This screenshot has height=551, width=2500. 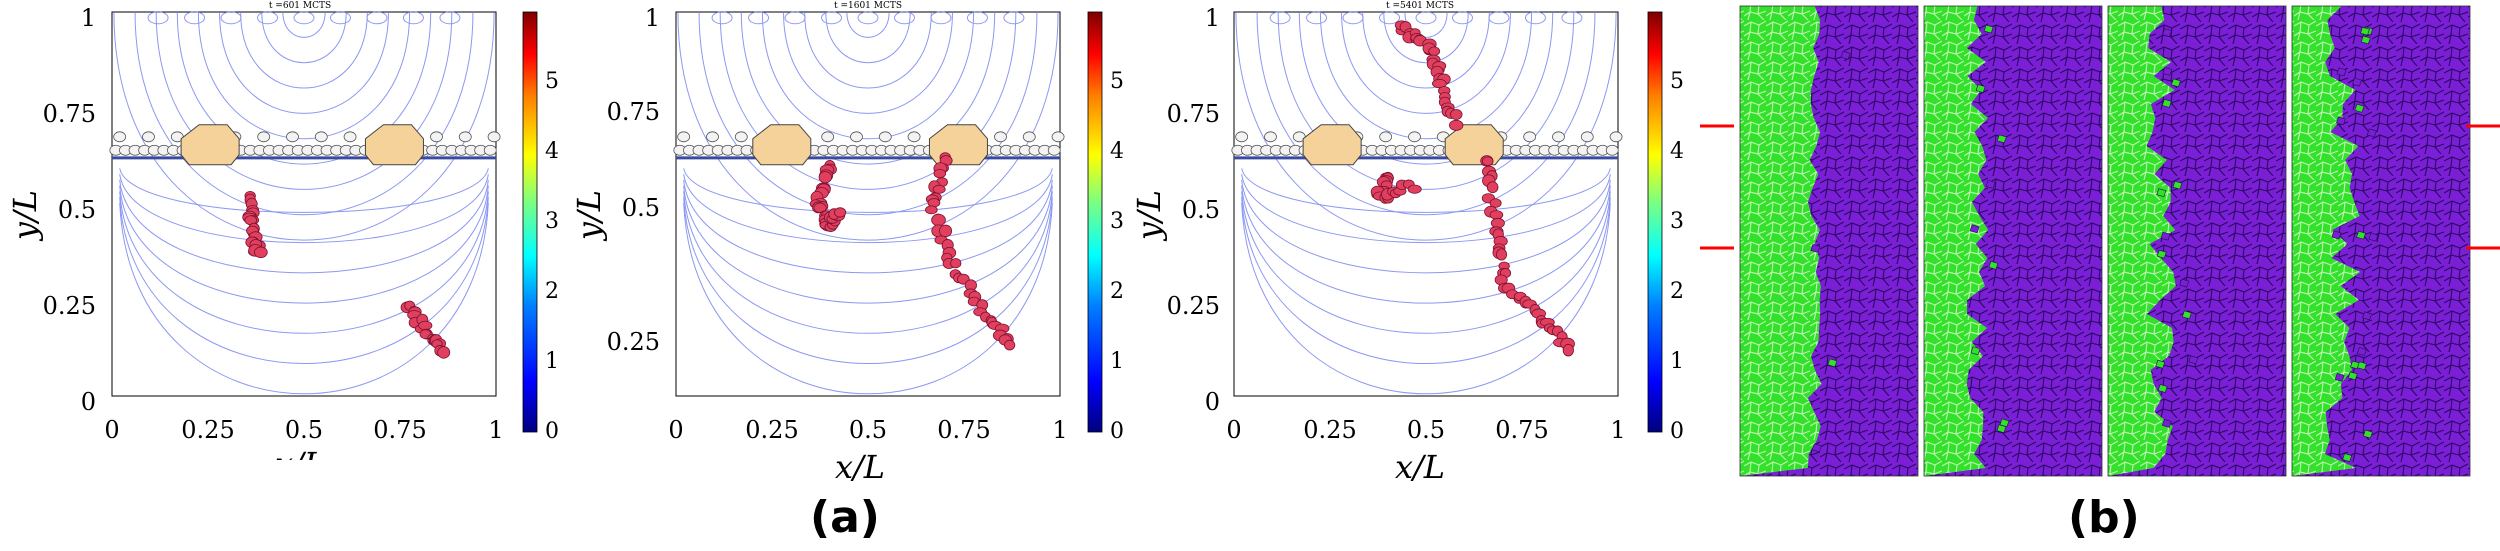 I want to click on panel-label-b: (b), so click(x=2104, y=517).